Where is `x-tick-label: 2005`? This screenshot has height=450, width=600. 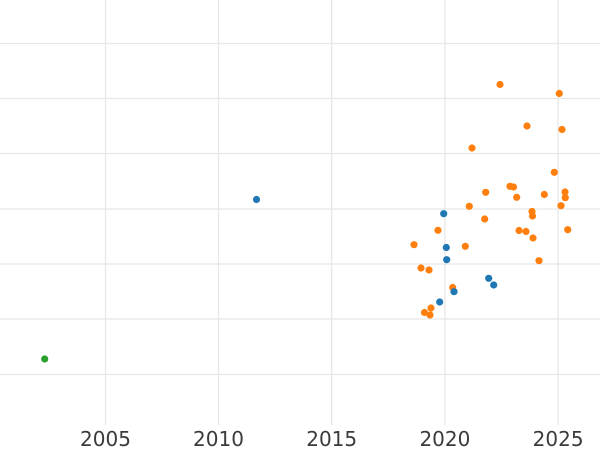 x-tick-label: 2005 is located at coordinates (105, 438).